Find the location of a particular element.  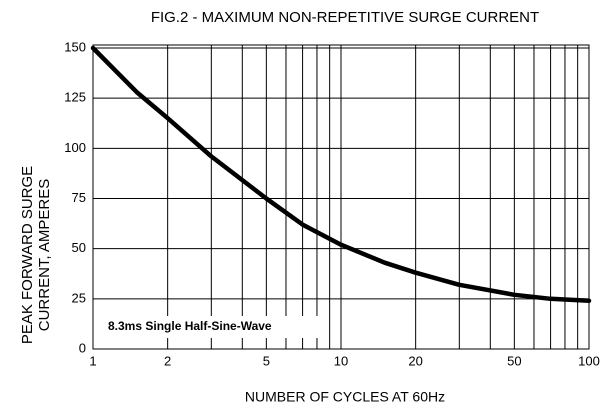

y-tick-label: 0 is located at coordinates (82, 347).